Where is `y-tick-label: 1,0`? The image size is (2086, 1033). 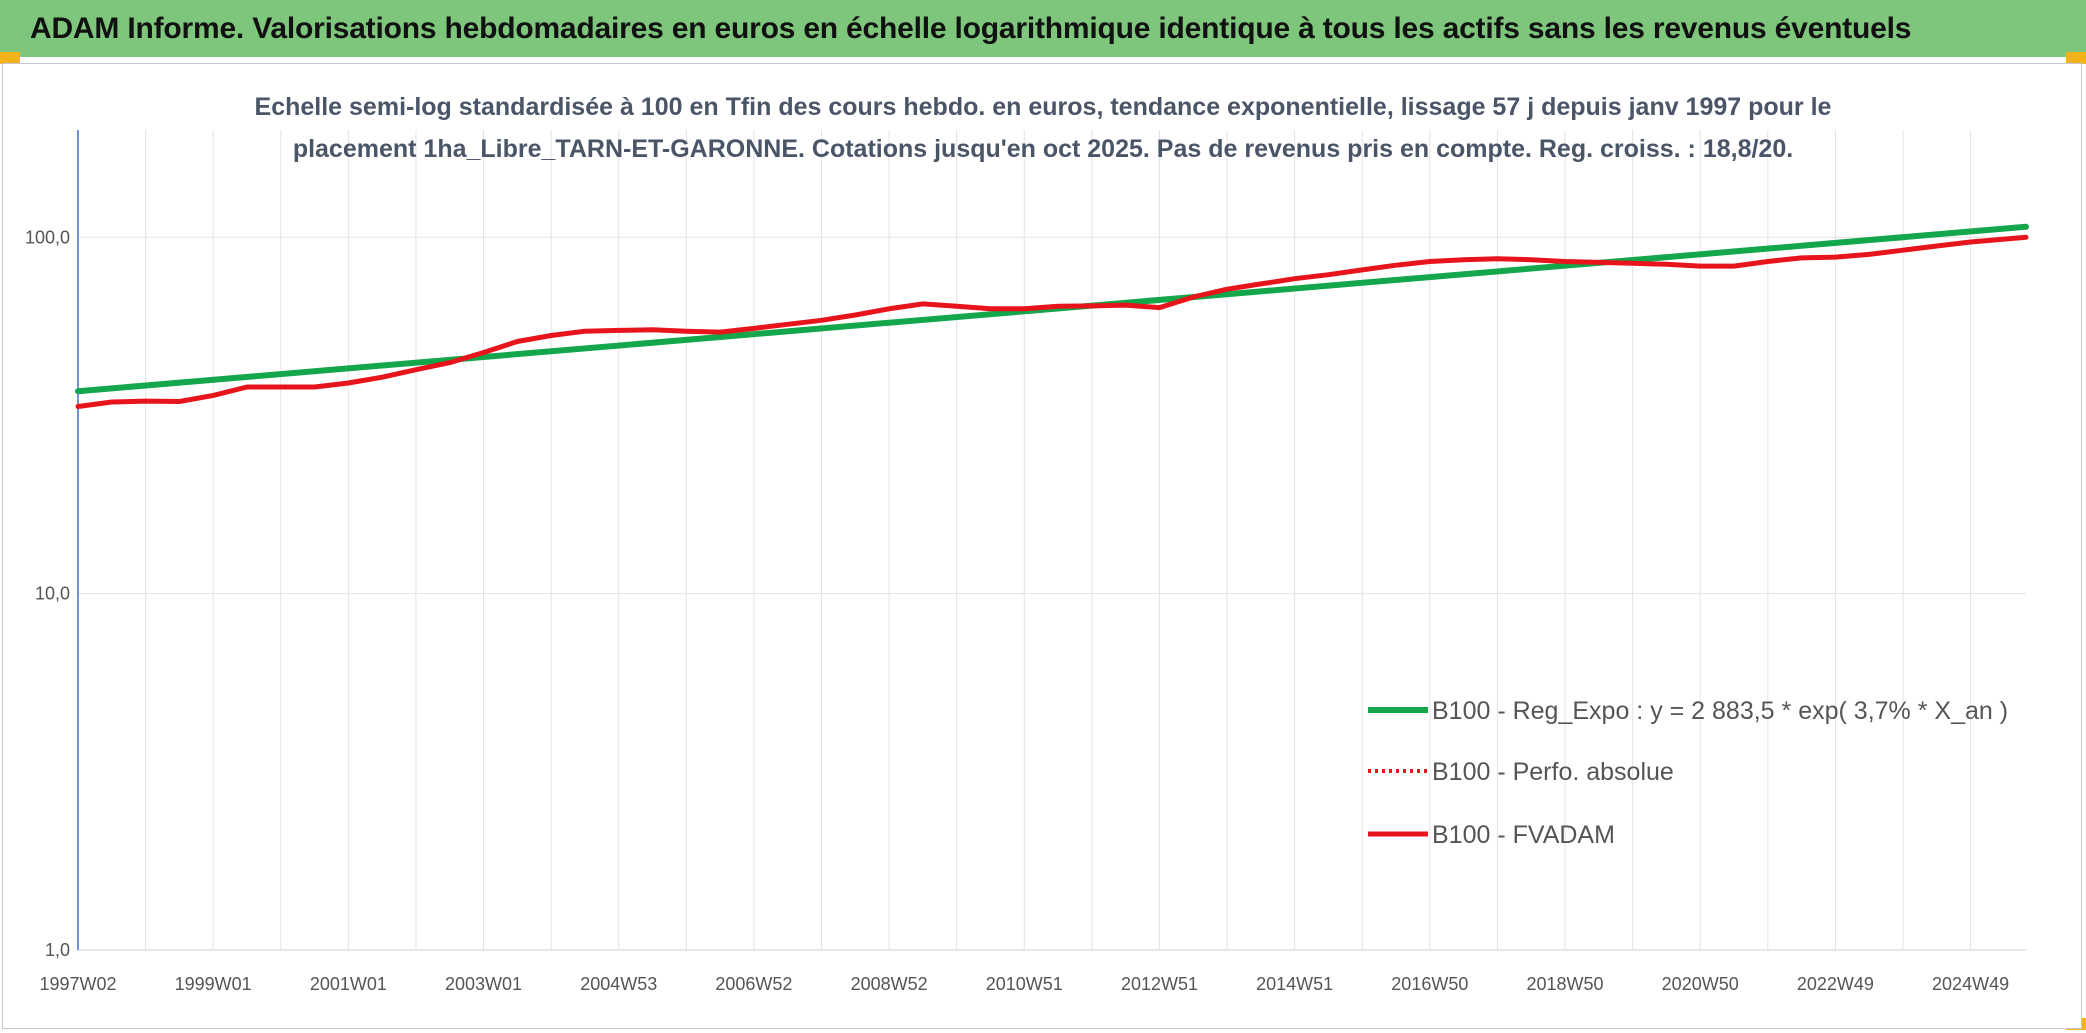 y-tick-label: 1,0 is located at coordinates (57, 950).